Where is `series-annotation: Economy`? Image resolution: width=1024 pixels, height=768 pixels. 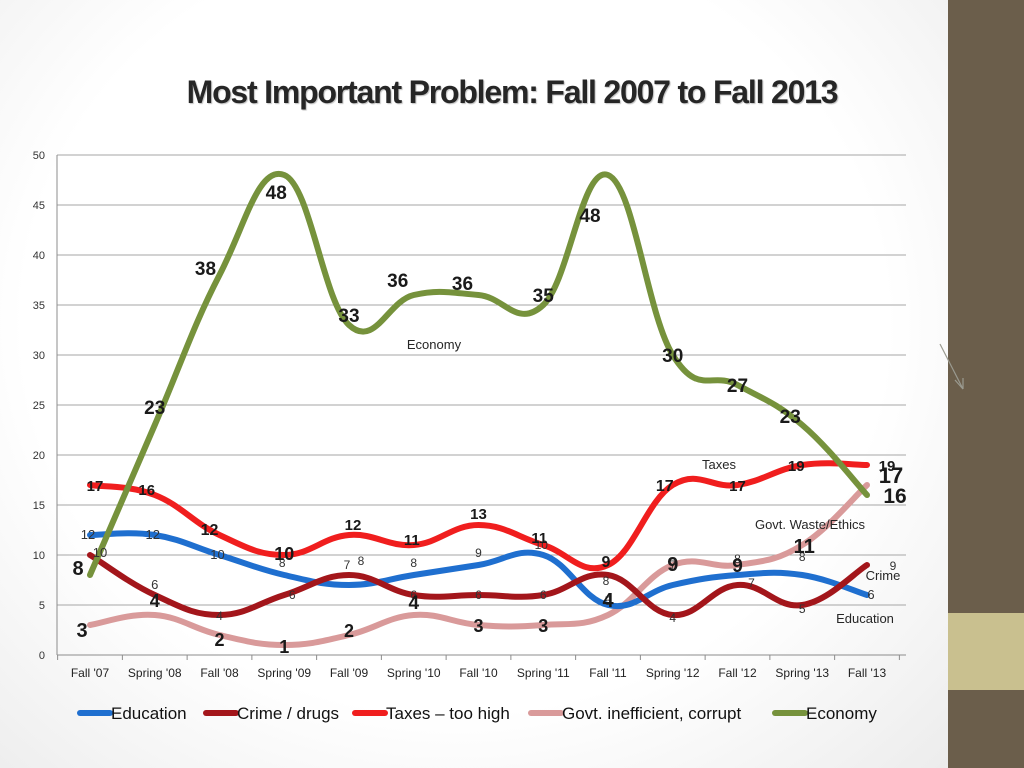 series-annotation: Economy is located at coordinates (434, 344).